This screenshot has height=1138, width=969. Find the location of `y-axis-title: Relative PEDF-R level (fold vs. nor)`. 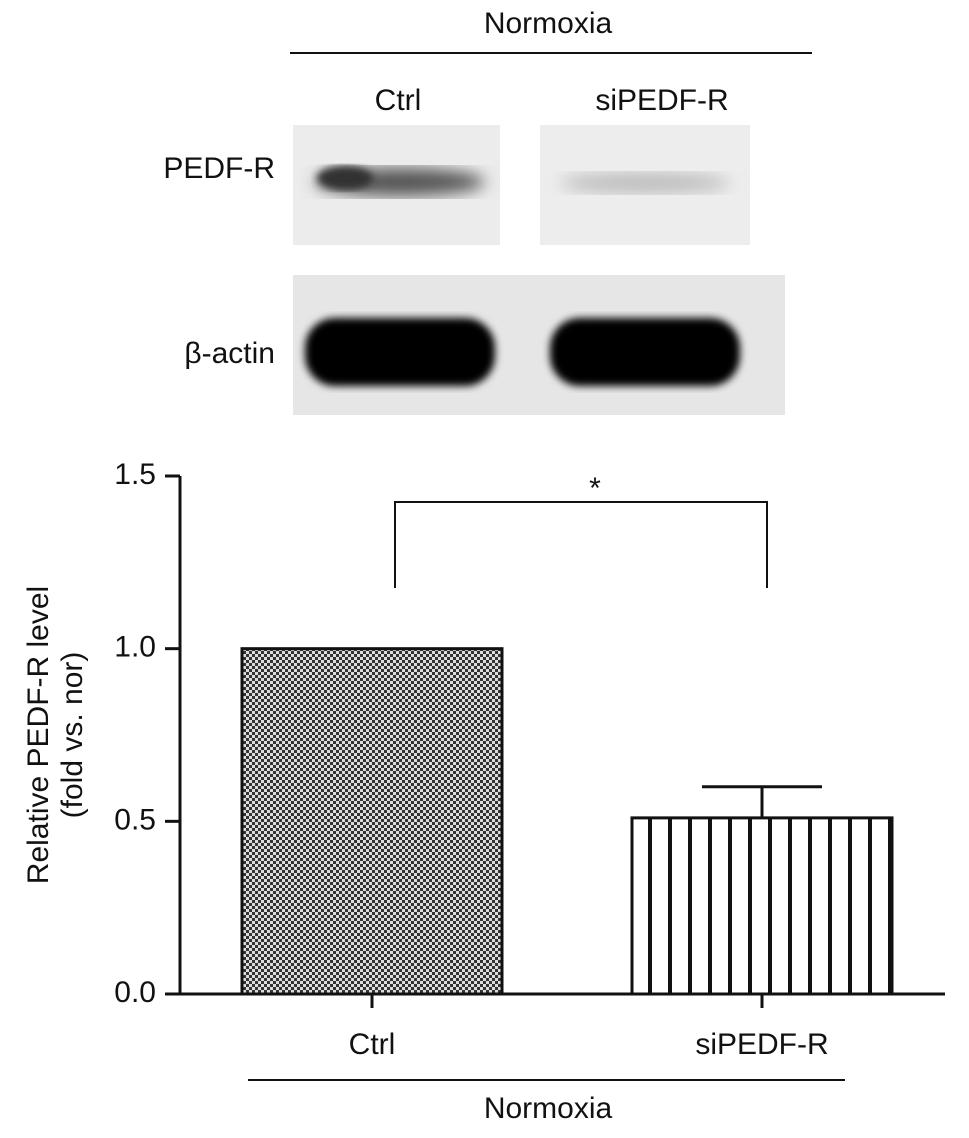

y-axis-title: Relative PEDF-R level (fold vs. nor) is located at coordinates (55, 735).